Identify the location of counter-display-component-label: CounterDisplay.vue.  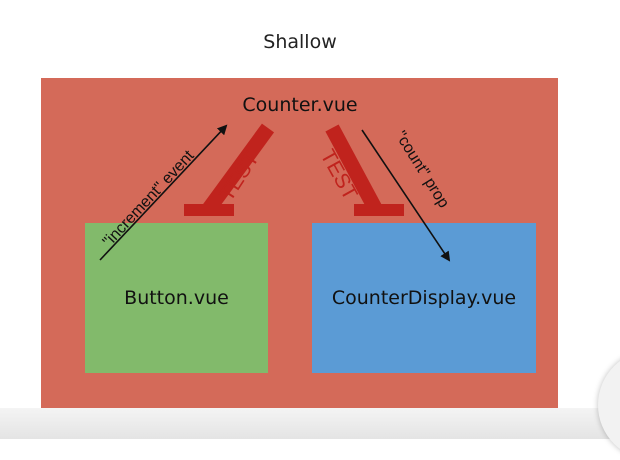
(424, 298).